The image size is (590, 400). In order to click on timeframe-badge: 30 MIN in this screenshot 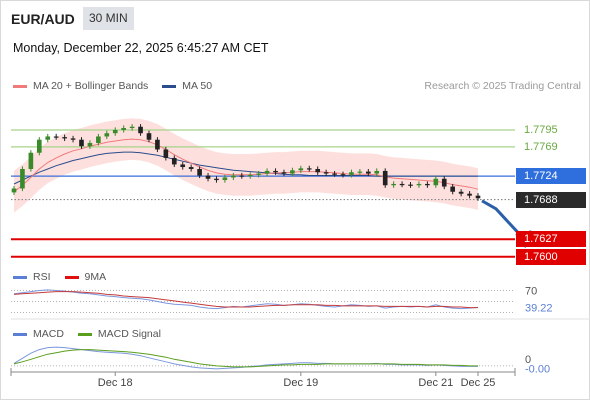, I will do `click(108, 18)`.